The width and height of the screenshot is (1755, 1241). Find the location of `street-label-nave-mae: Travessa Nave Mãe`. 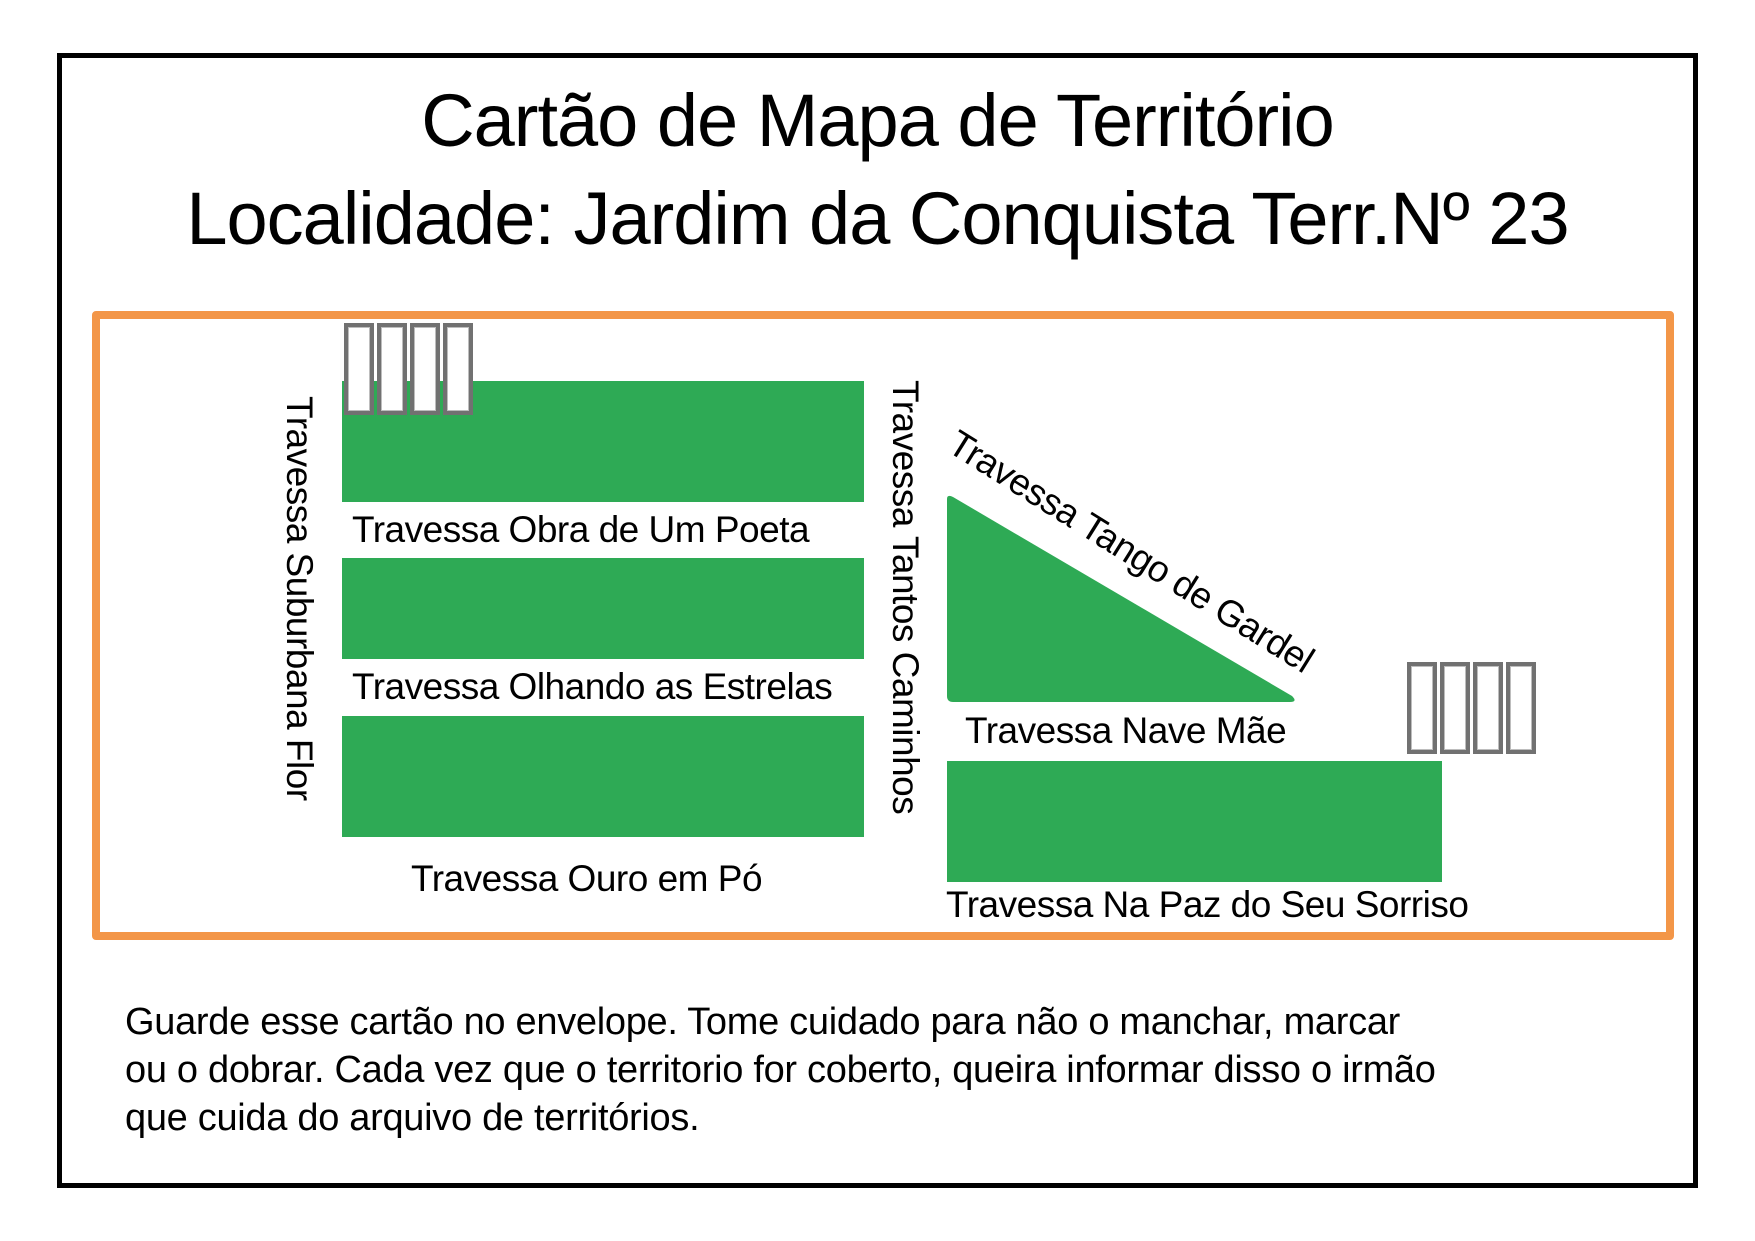

street-label-nave-mae: Travessa Nave Mãe is located at coordinates (1126, 730).